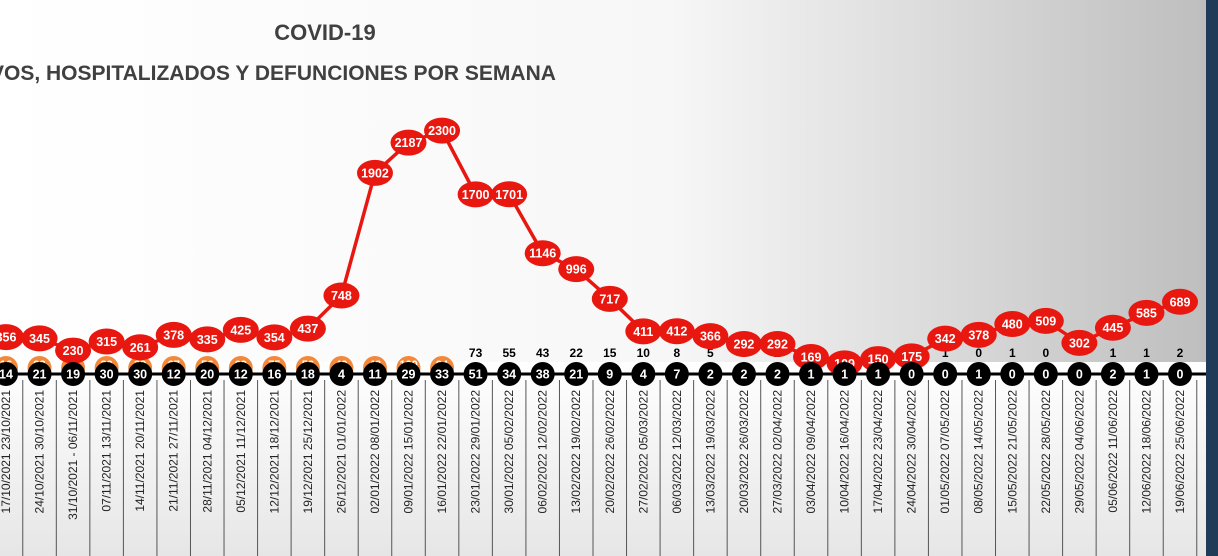 This screenshot has height=556, width=1218. I want to click on black-point-label: 34, so click(509, 375).